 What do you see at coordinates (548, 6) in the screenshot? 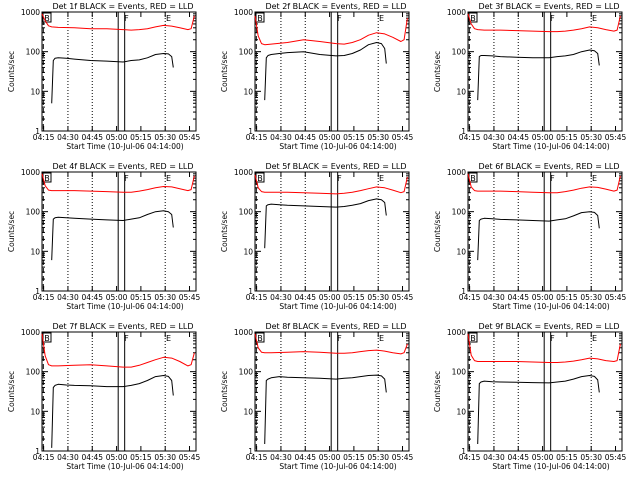
I see `panel-title: Det 3f BLACK = Events, RED = LLD` at bounding box center [548, 6].